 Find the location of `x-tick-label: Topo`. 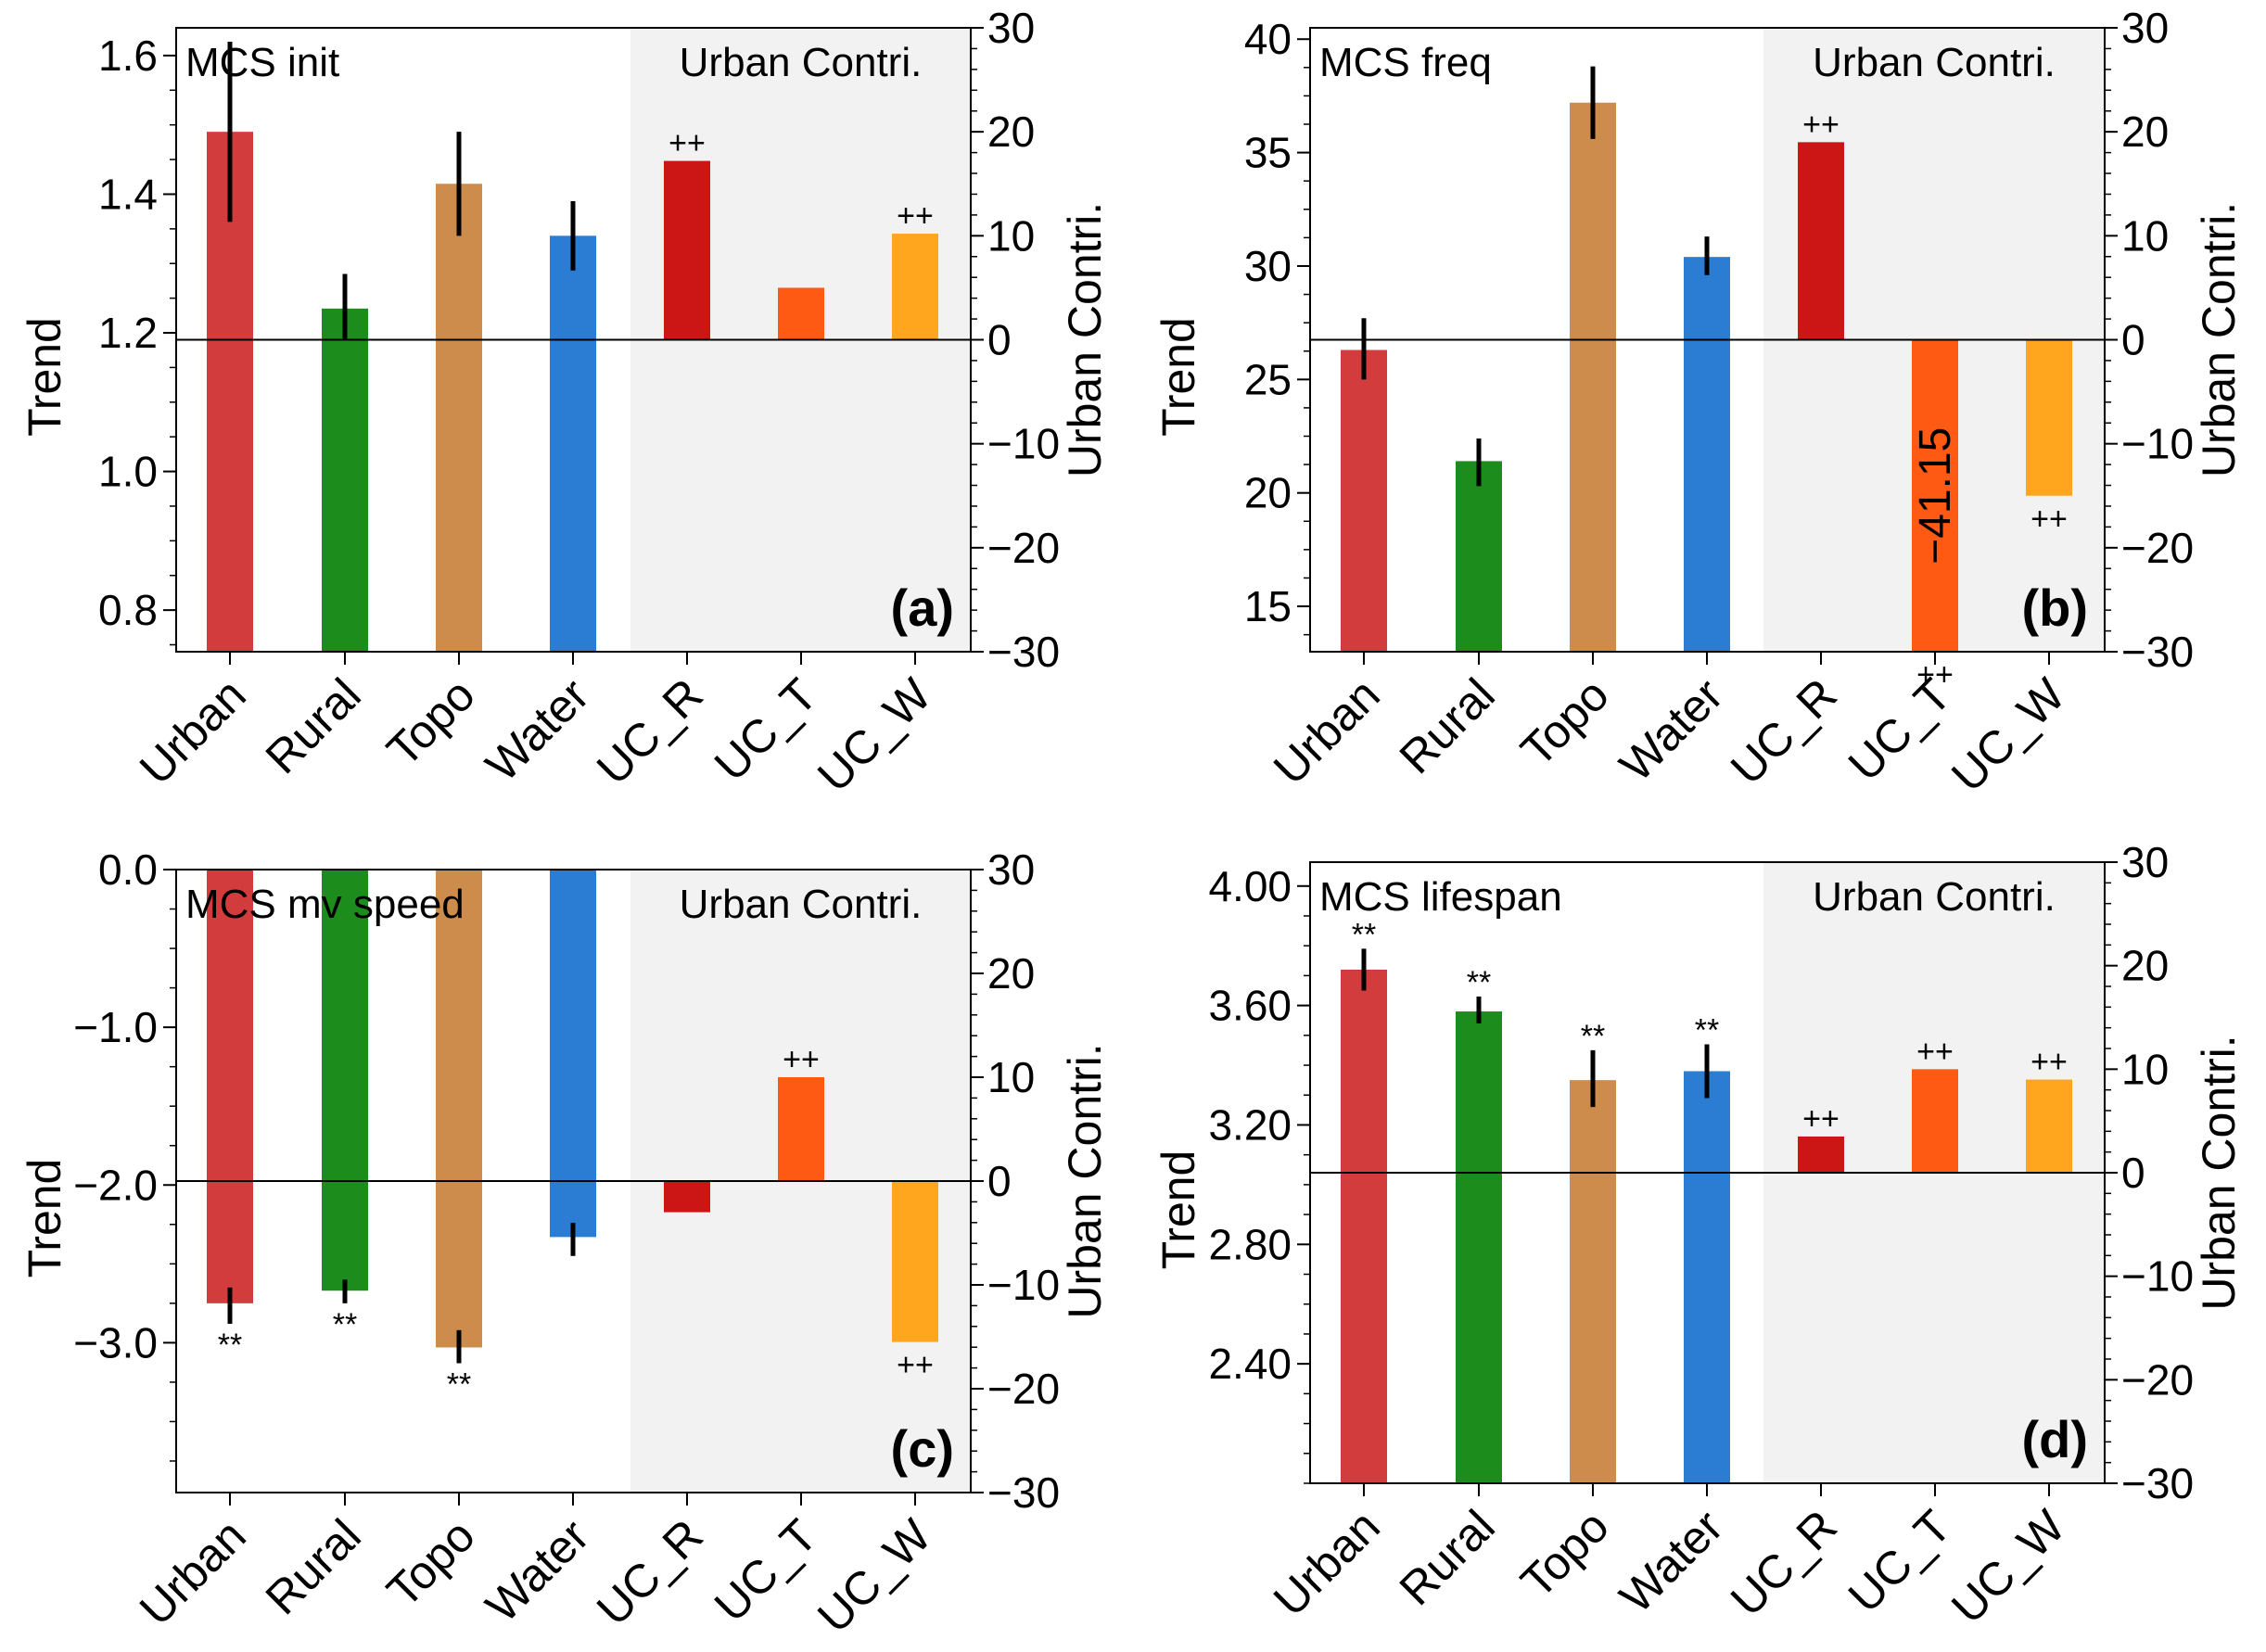

x-tick-label: Topo is located at coordinates (1565, 1554).